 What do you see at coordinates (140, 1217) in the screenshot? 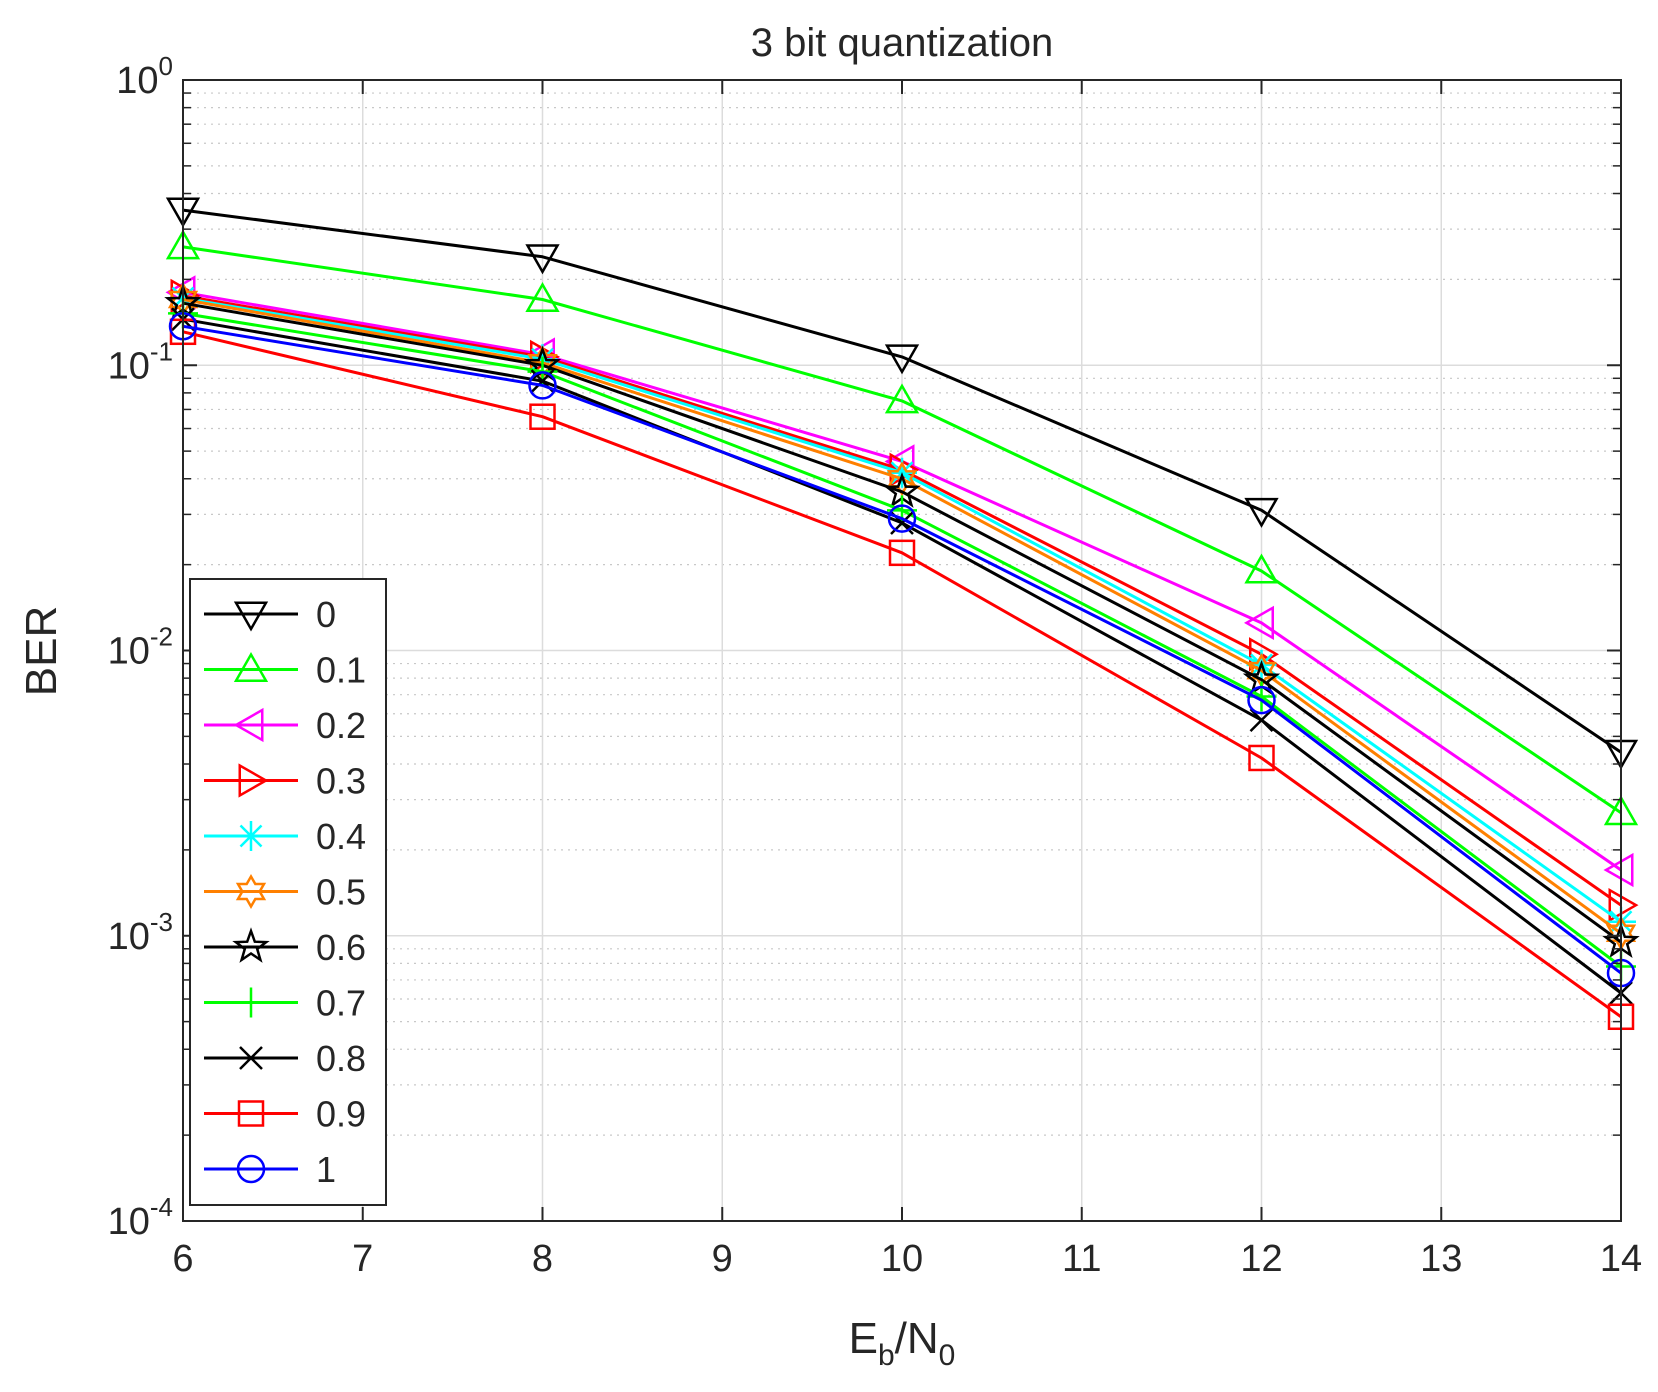
I see `y-tick-label: 10⁻⁴` at bounding box center [140, 1217].